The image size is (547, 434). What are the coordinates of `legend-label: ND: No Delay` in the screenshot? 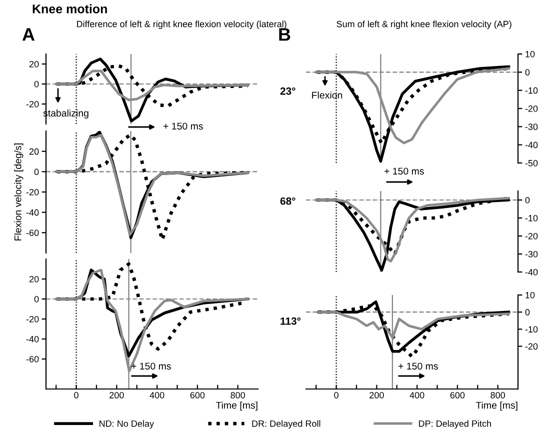 It's located at (127, 424).